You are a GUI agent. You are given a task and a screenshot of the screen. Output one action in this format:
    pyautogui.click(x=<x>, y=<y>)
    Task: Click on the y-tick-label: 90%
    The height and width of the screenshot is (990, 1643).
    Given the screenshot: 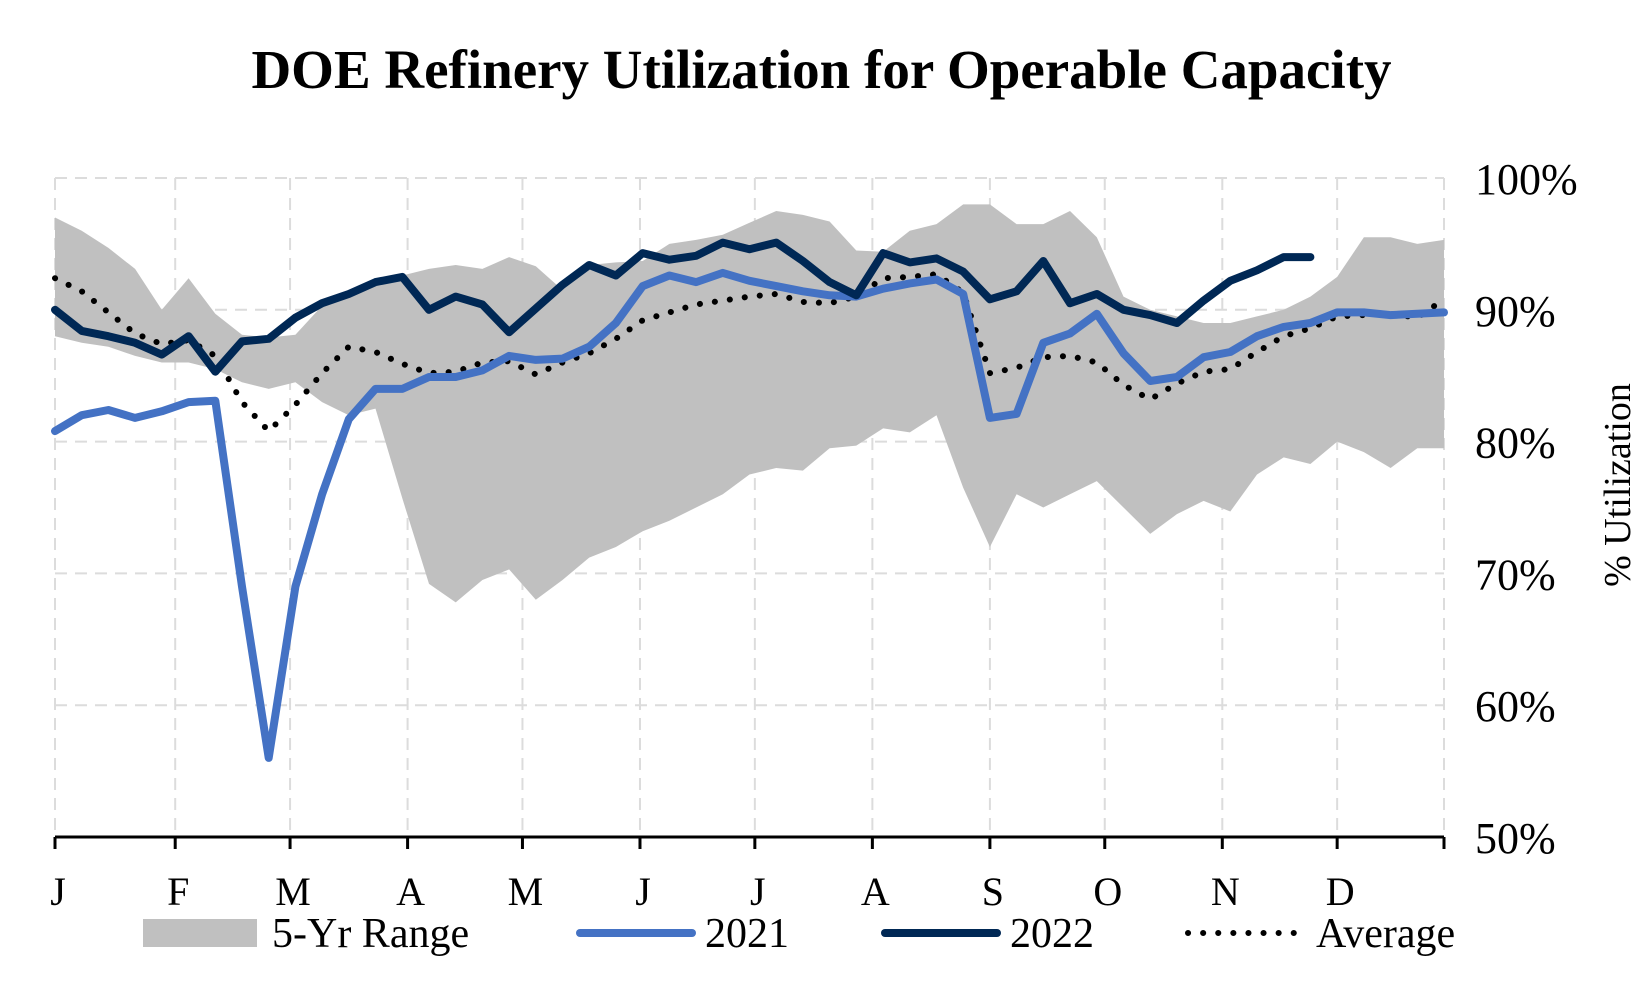 What is the action you would take?
    pyautogui.click(x=1515, y=311)
    